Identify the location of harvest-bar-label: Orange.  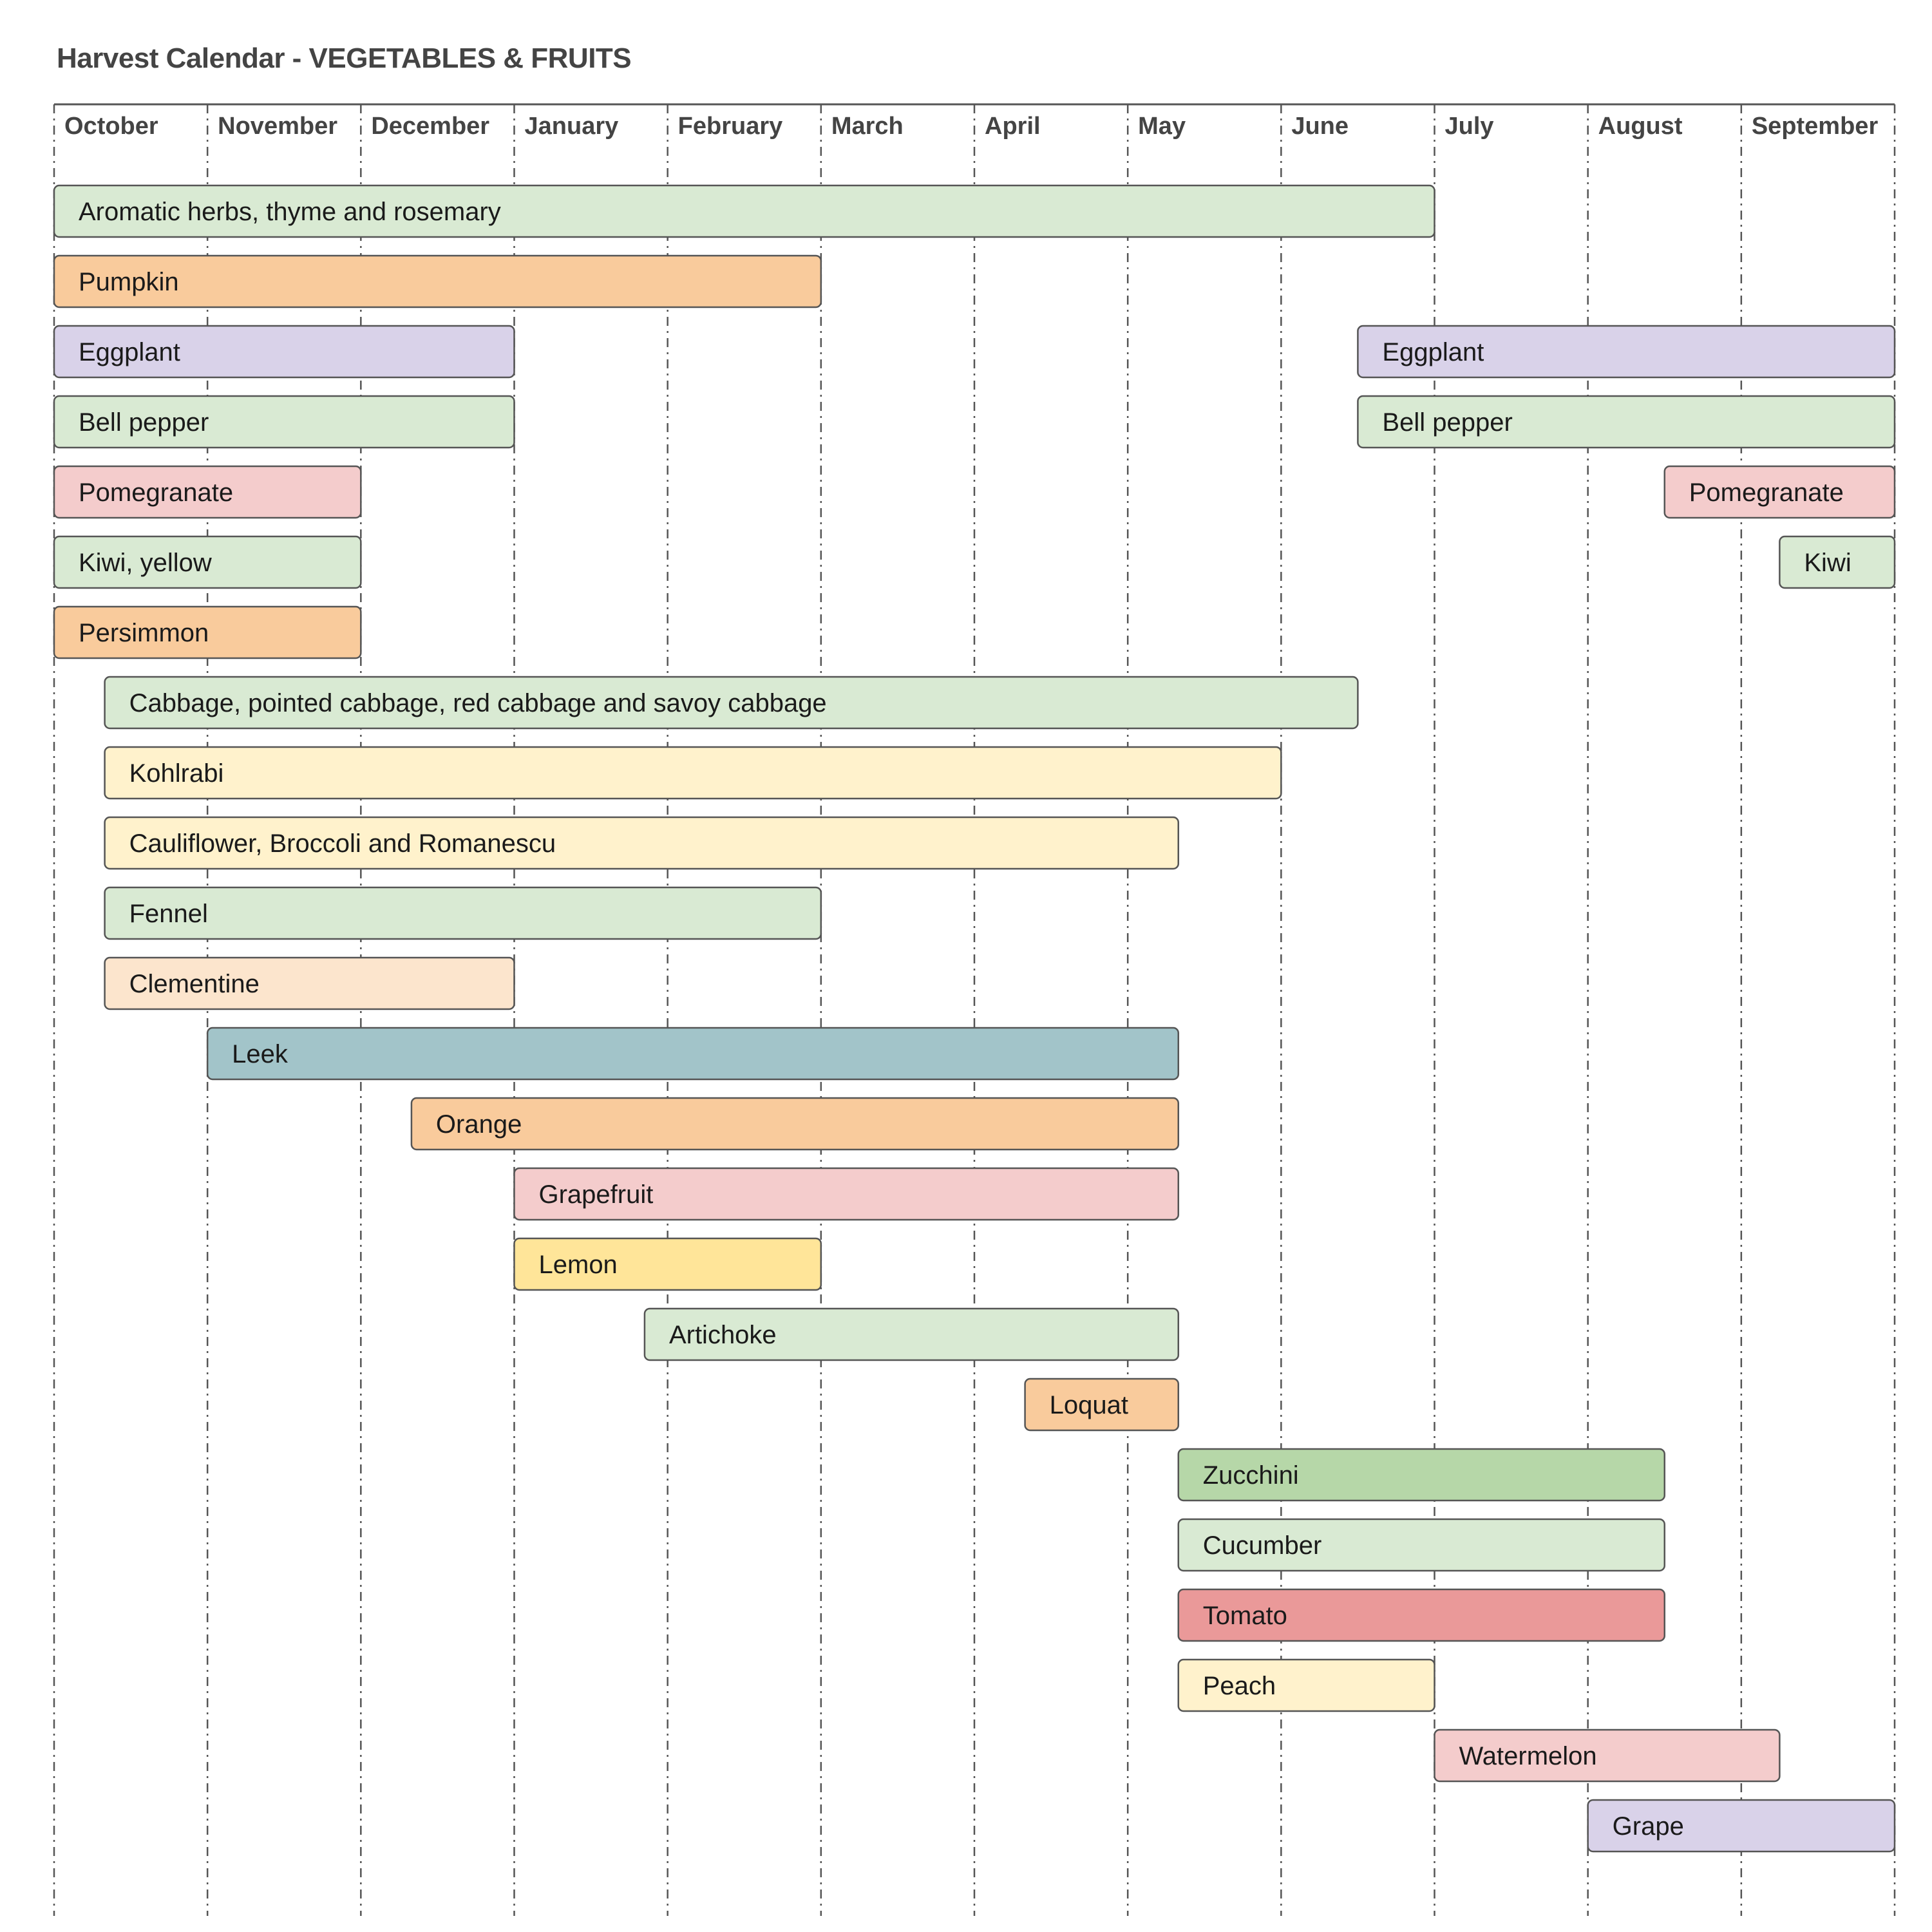
(479, 1125).